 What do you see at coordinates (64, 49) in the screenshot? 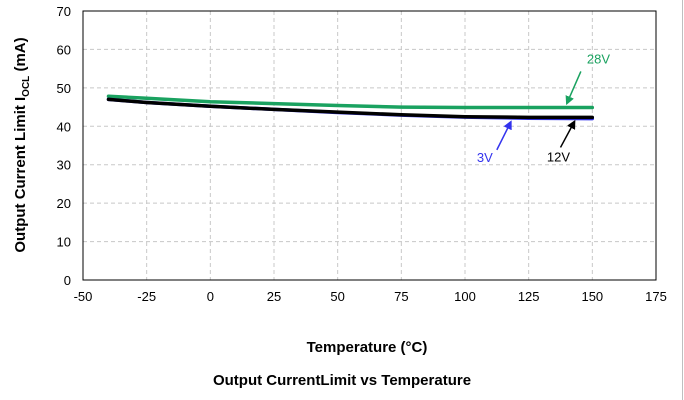
I see `y-tick-label: 60` at bounding box center [64, 49].